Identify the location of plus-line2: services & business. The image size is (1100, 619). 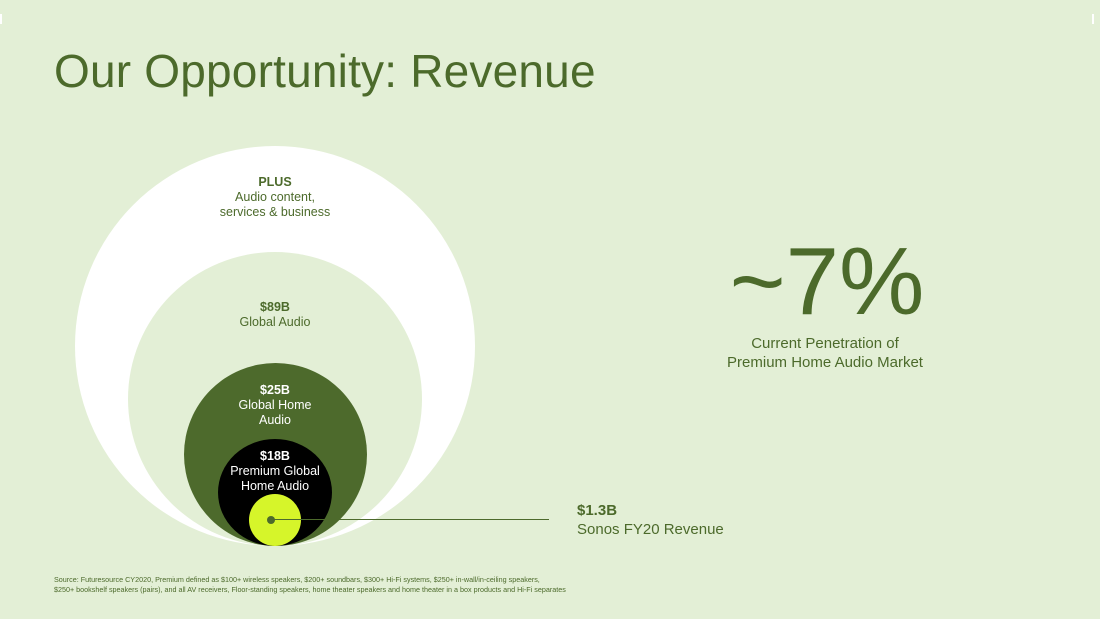
(275, 212).